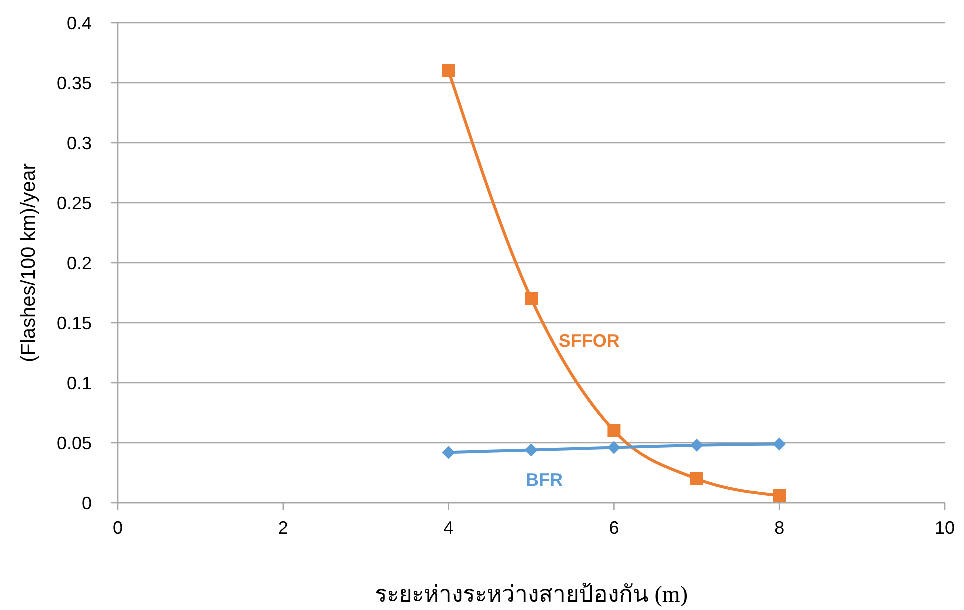  Describe the element at coordinates (118, 528) in the screenshot. I see `x-tick-label: 0` at that location.